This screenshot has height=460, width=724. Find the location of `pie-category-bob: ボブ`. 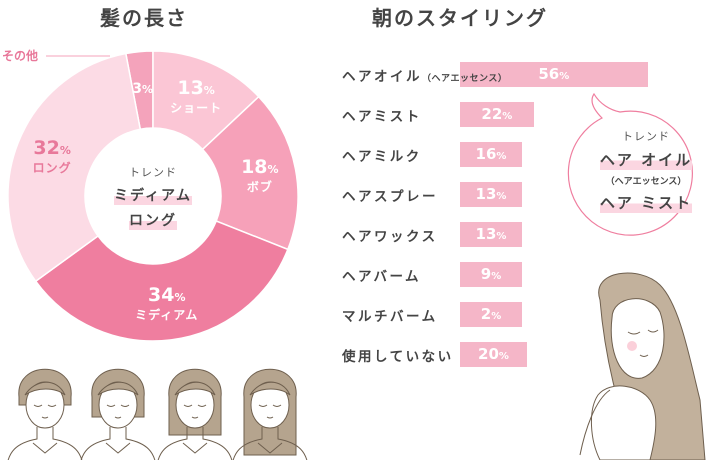

pie-category-bob: ボブ is located at coordinates (259, 187).